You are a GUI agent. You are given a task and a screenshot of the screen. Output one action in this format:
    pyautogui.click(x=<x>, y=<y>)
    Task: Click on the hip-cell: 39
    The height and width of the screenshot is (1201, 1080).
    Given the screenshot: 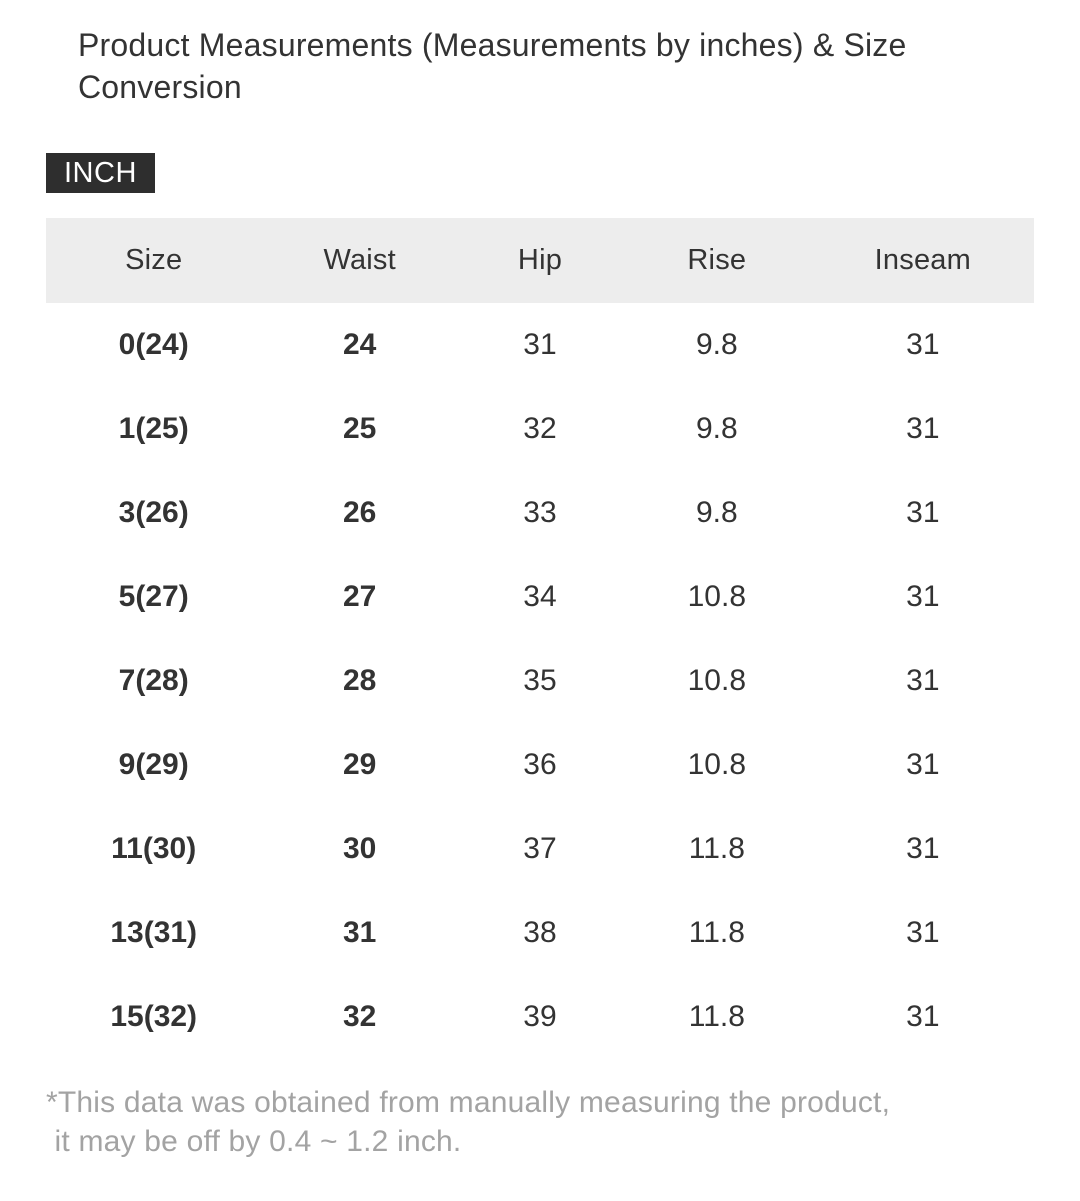 What is the action you would take?
    pyautogui.click(x=540, y=1016)
    